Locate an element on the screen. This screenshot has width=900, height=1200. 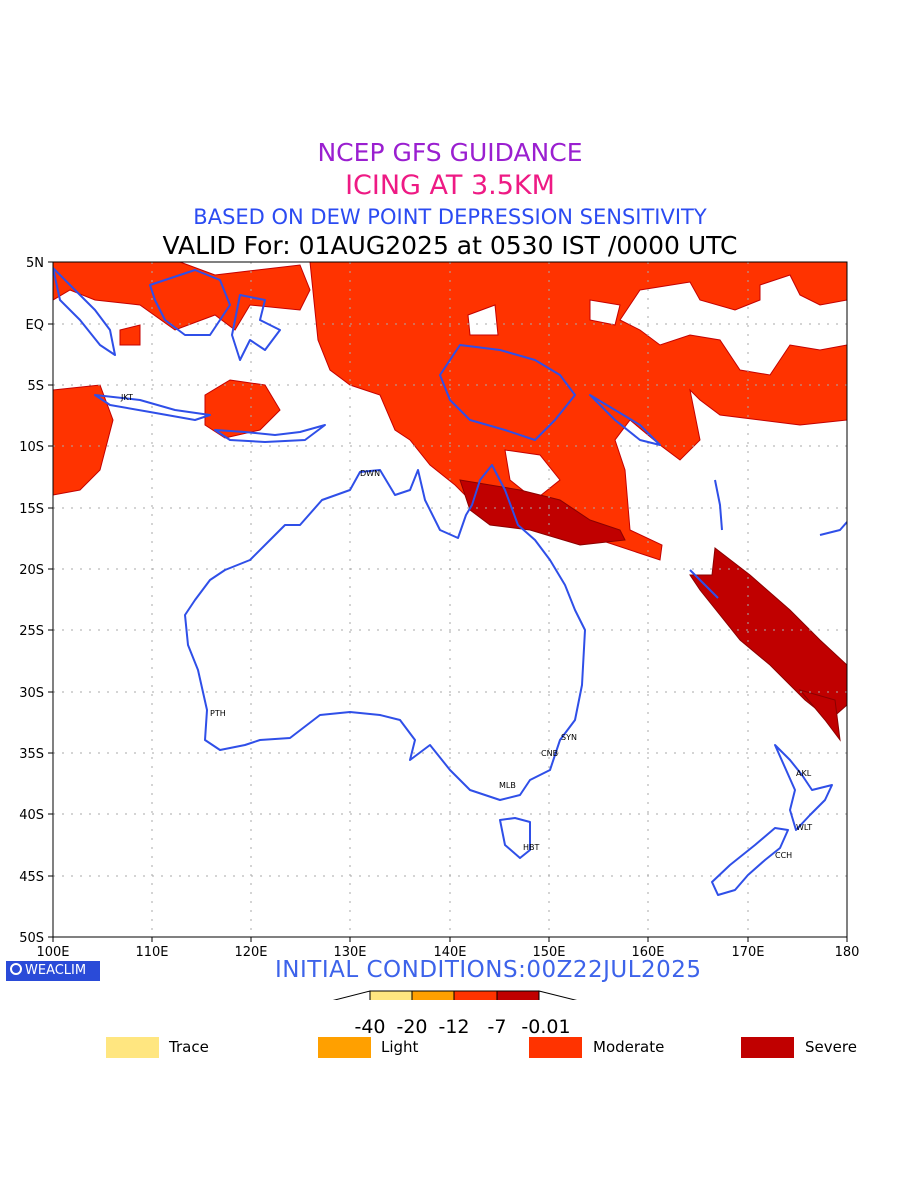
coastline-java is located at coordinates (152, 407).